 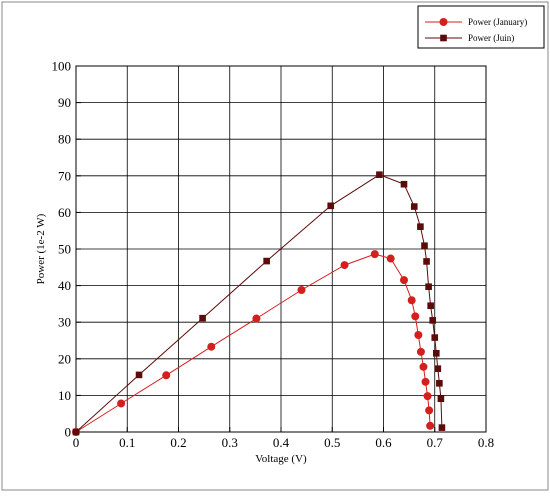 What do you see at coordinates (64, 212) in the screenshot?
I see `y-tick-label: 60` at bounding box center [64, 212].